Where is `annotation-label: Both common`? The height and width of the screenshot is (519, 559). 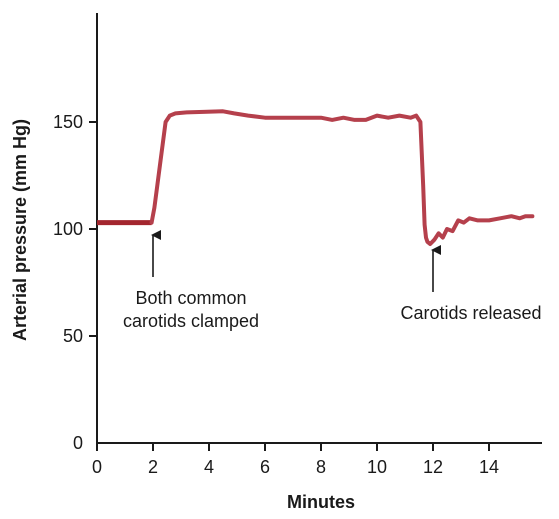 annotation-label: Both common is located at coordinates (190, 298).